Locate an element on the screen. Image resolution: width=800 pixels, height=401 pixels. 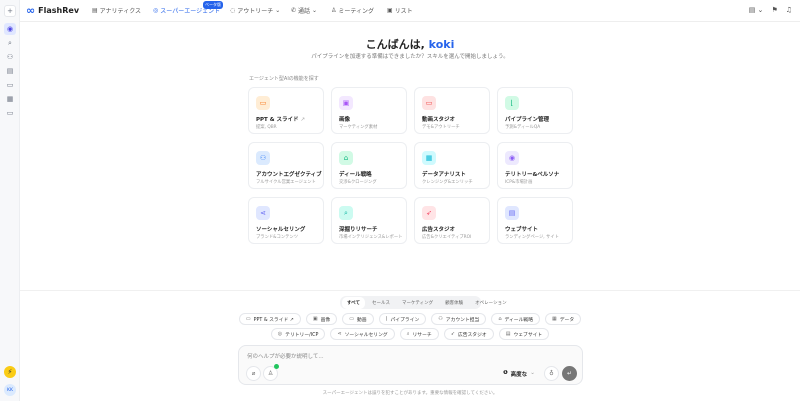
chip-label: テリトリー/ICP is located at coordinates (302, 335).